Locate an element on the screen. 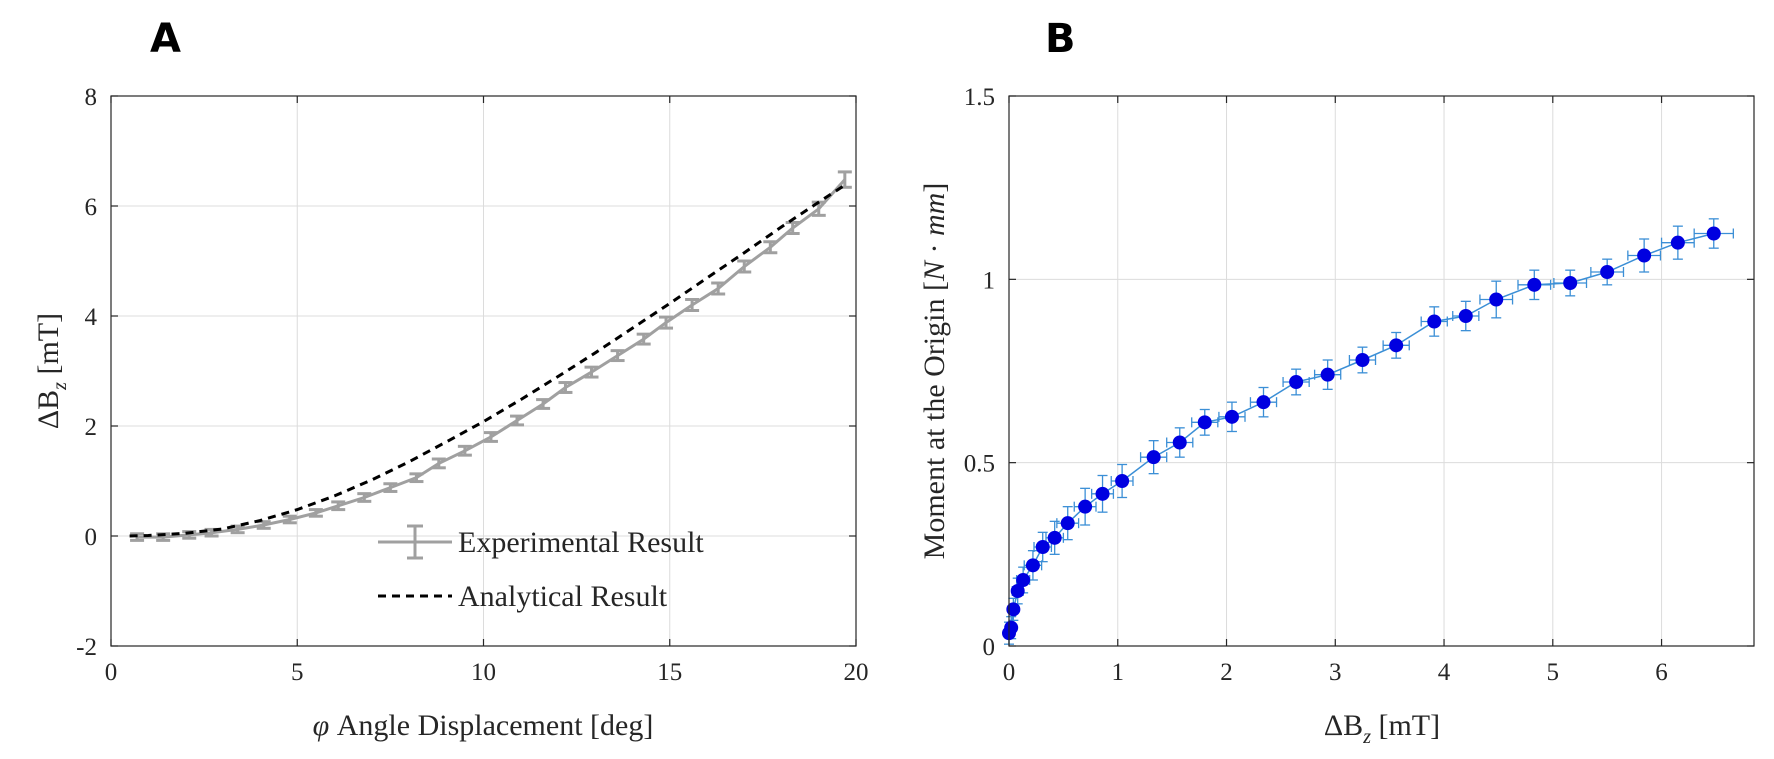  chart-a-xtick-label: 15 is located at coordinates (669, 672).